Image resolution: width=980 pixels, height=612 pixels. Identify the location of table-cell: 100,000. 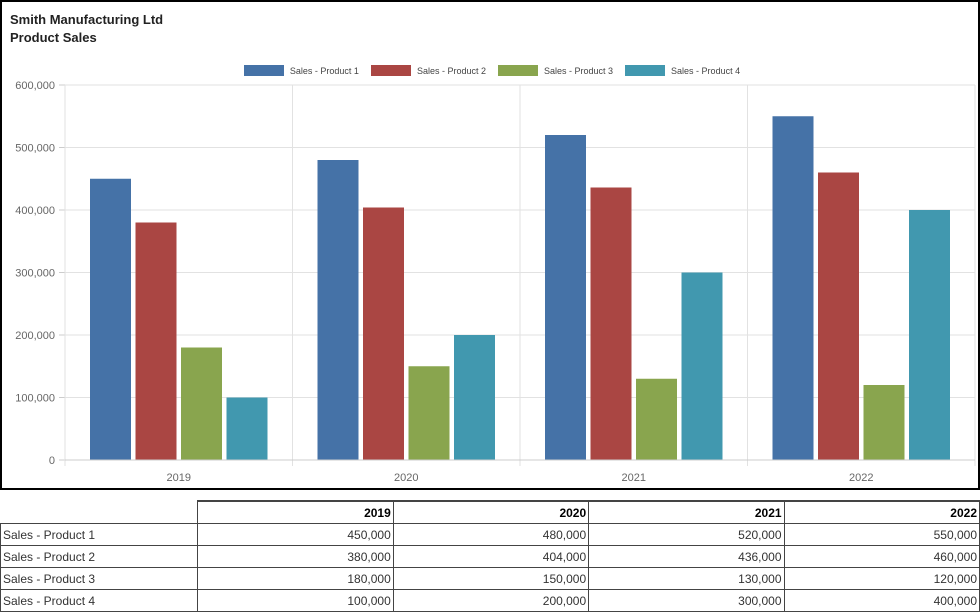
(295, 600).